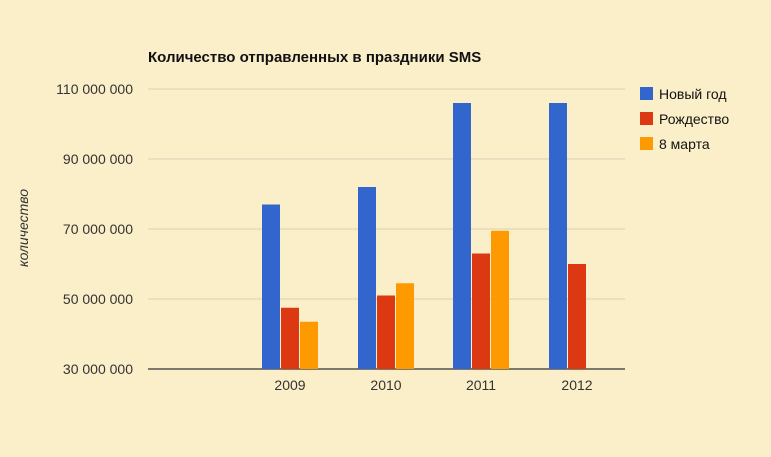 Image resolution: width=771 pixels, height=457 pixels. I want to click on x-axis-ticks: 2009 2010 2011 2012, so click(433, 385).